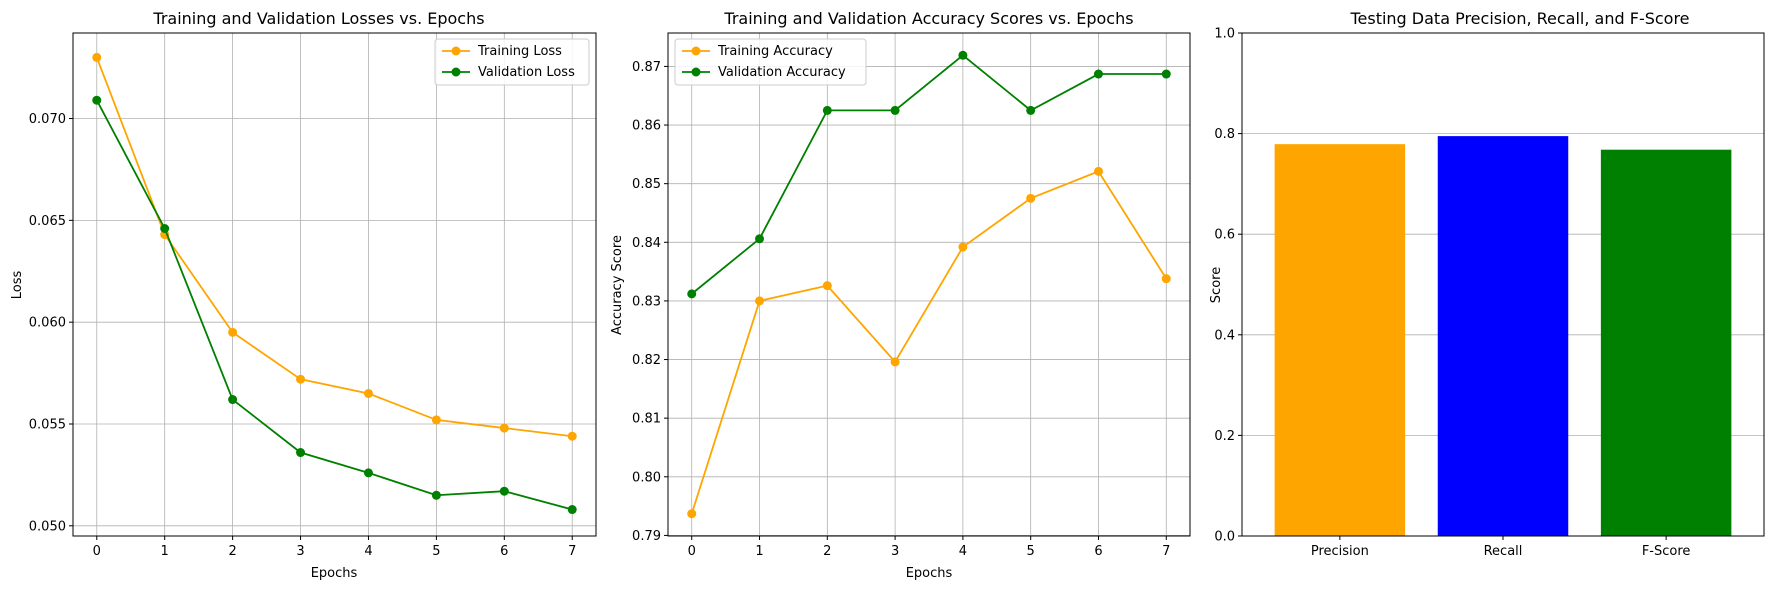 Image resolution: width=1790 pixels, height=590 pixels. Describe the element at coordinates (1666, 551) in the screenshot. I see `x-tick-label: F-Score` at that location.